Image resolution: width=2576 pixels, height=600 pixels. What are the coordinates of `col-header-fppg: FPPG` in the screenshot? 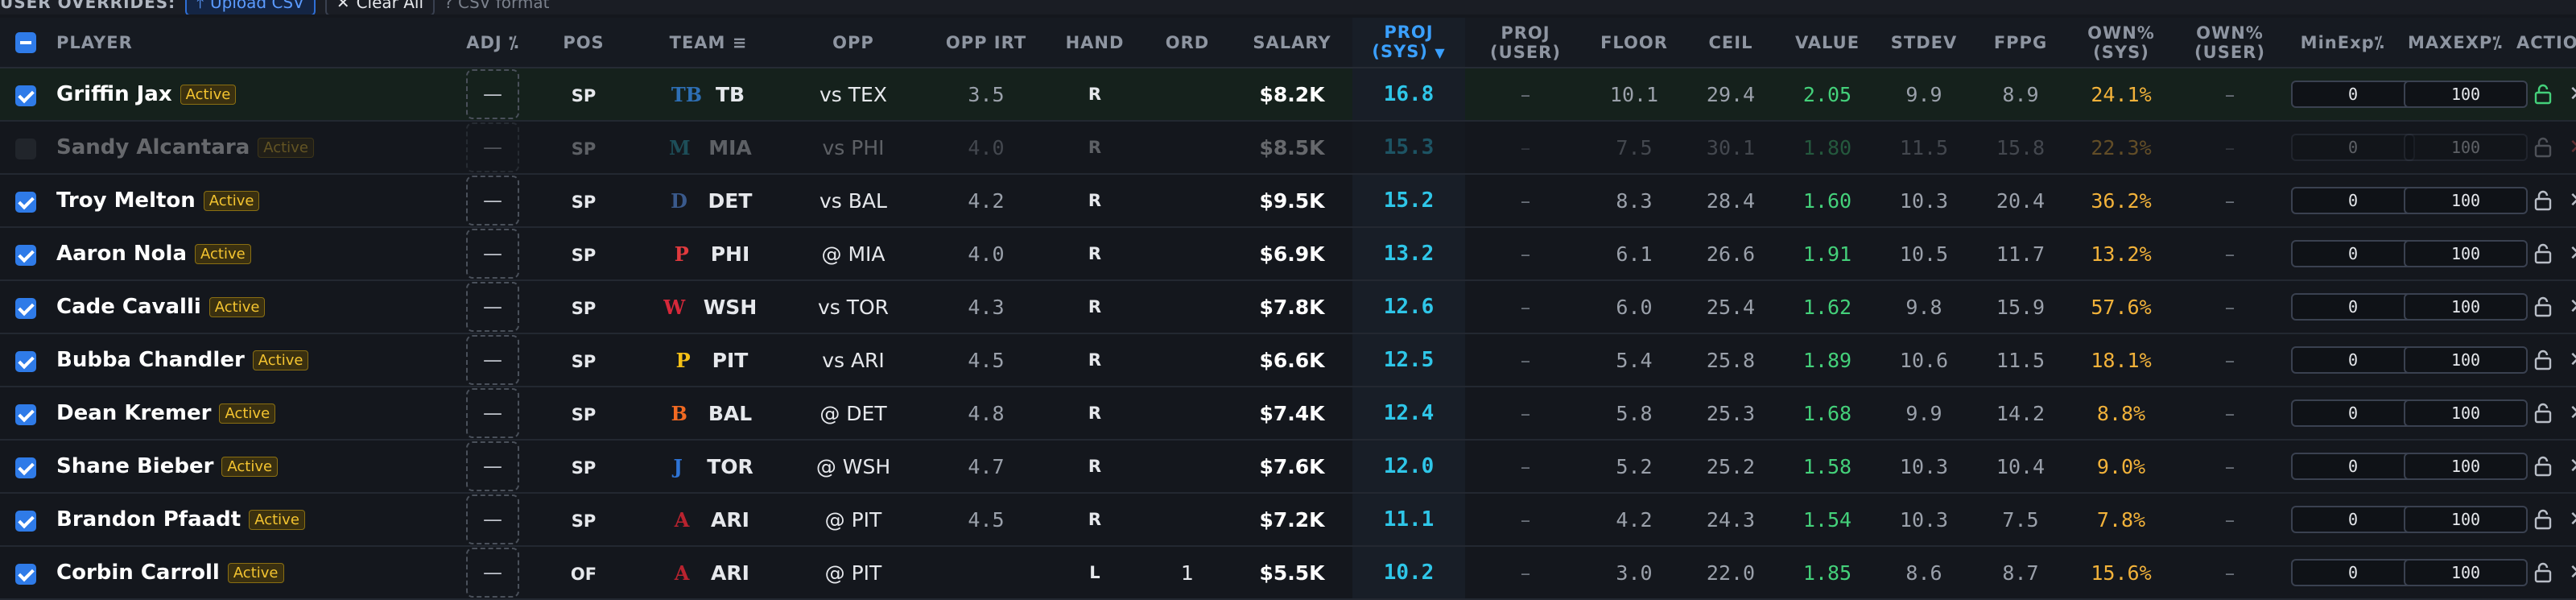 It's located at (2020, 43).